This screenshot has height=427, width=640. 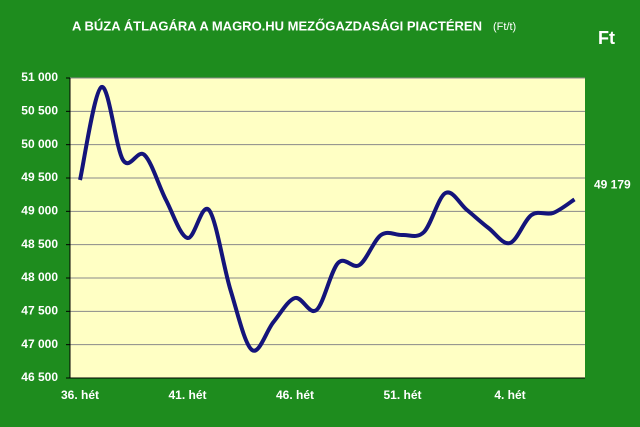 I want to click on y-tick-label: 48 500, so click(x=39, y=244).